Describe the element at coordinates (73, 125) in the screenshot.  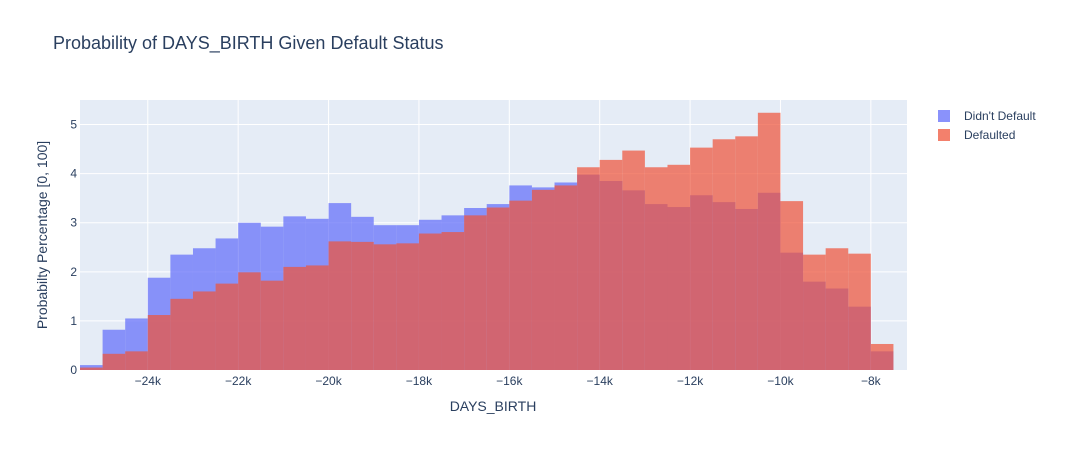
I see `y-tick-label: 5` at that location.